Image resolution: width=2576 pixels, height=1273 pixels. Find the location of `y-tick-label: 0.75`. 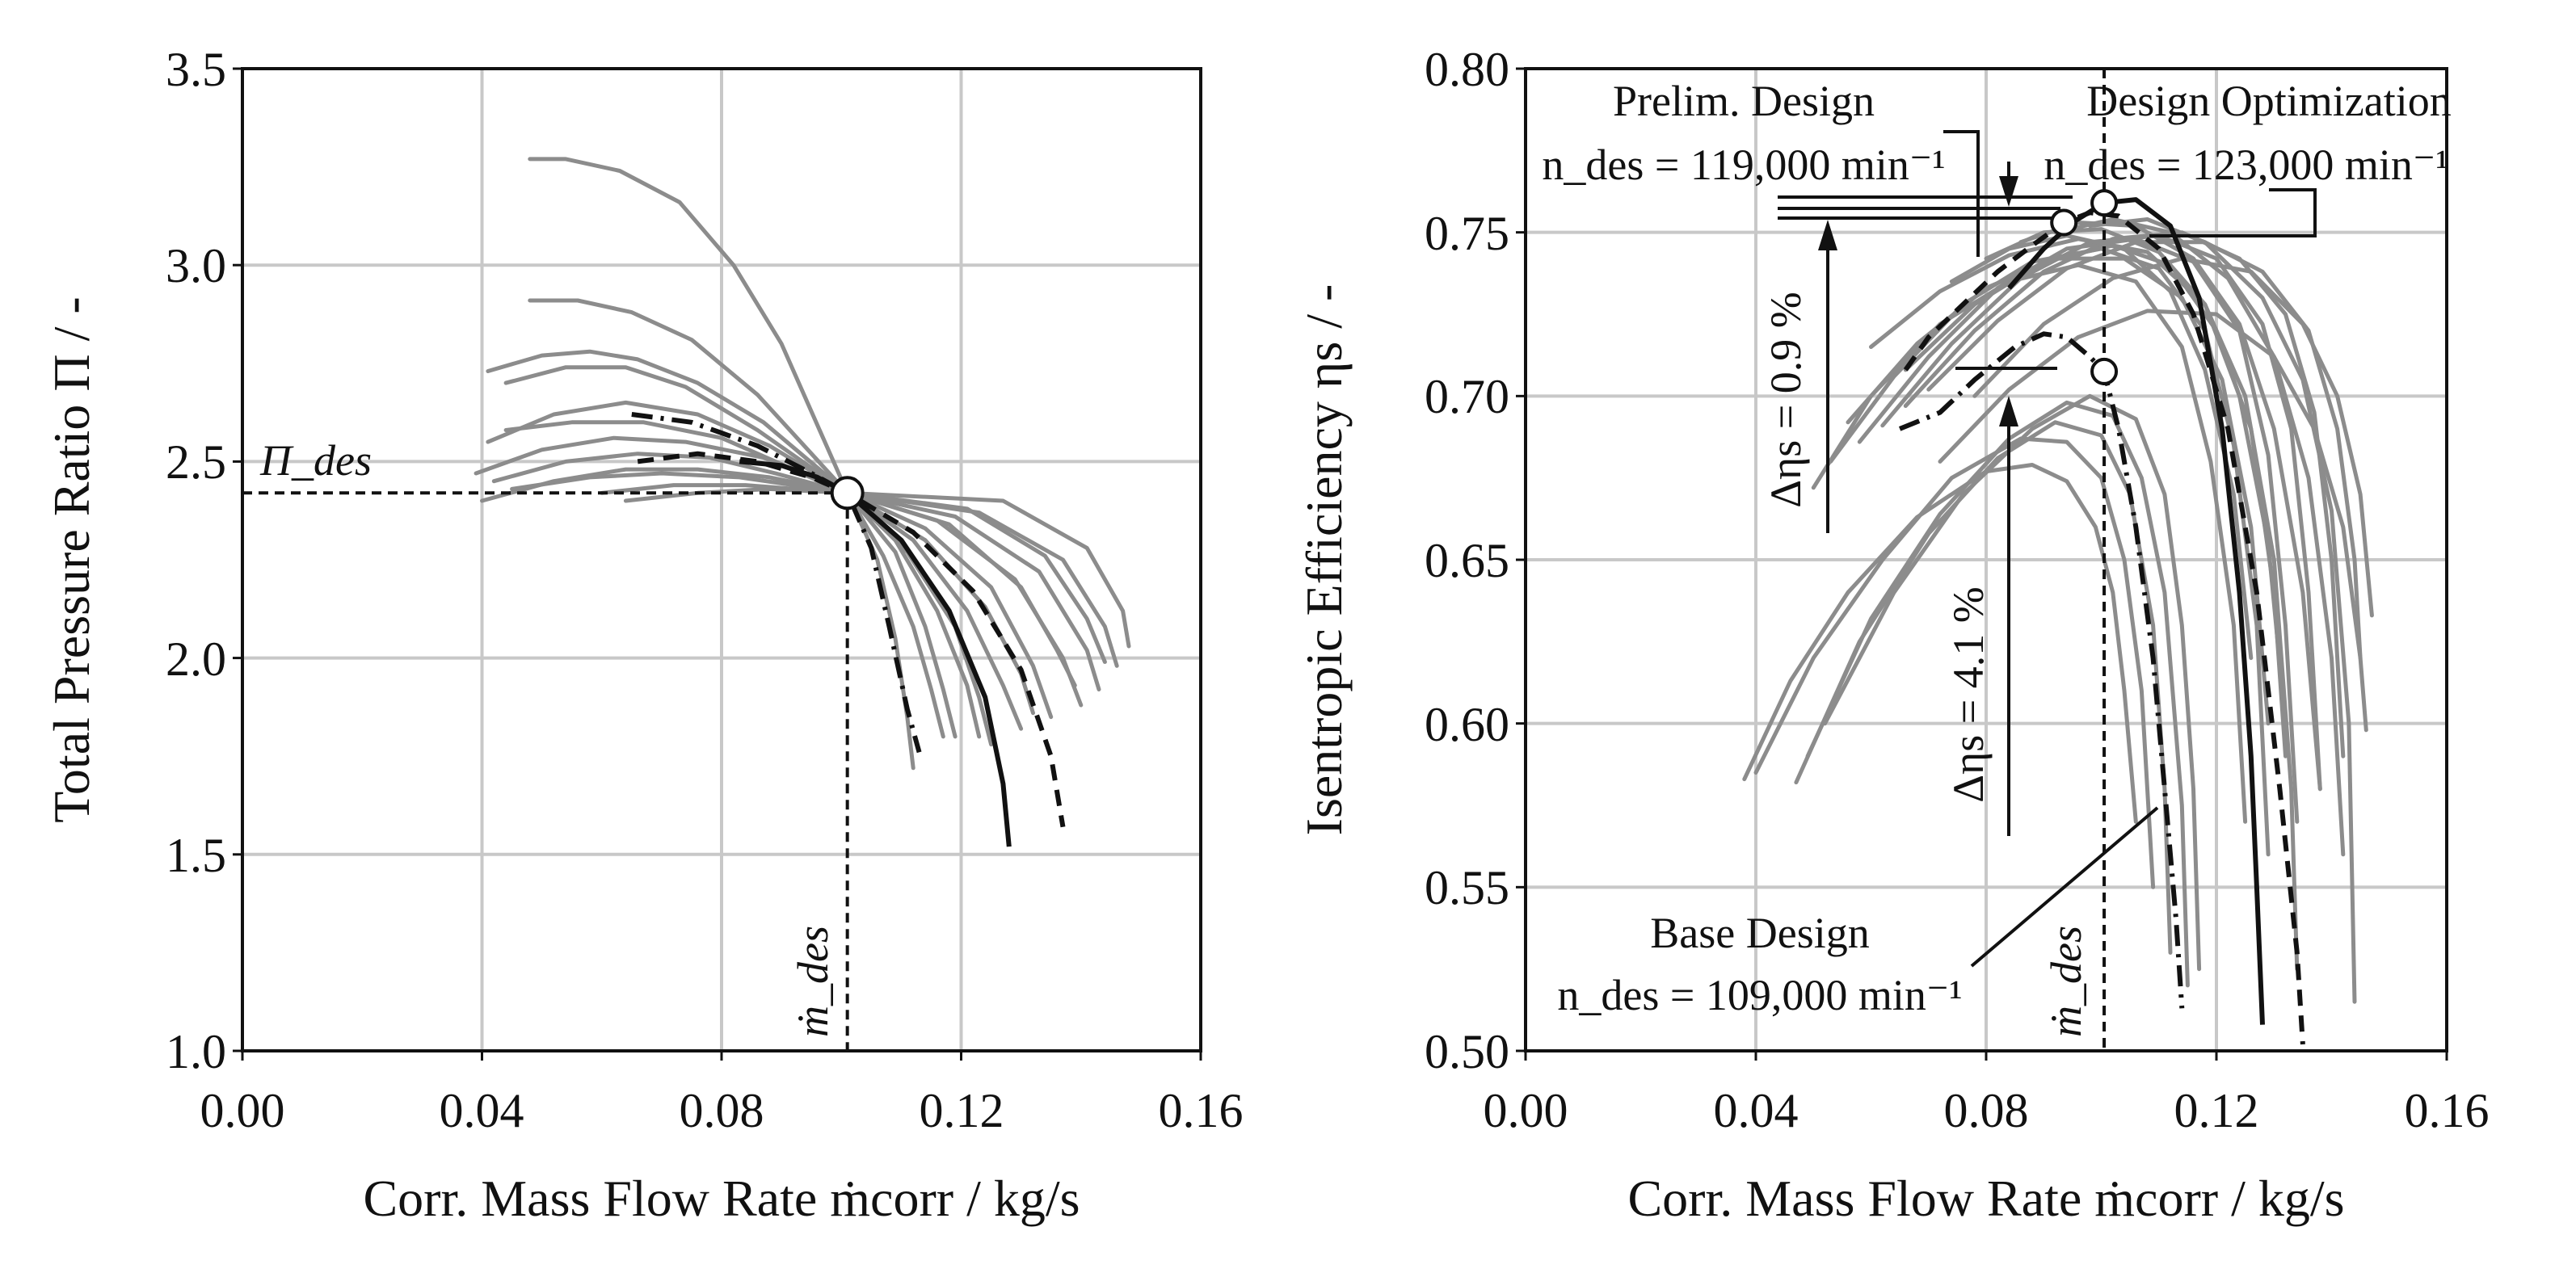

y-tick-label: 0.75 is located at coordinates (1467, 233).